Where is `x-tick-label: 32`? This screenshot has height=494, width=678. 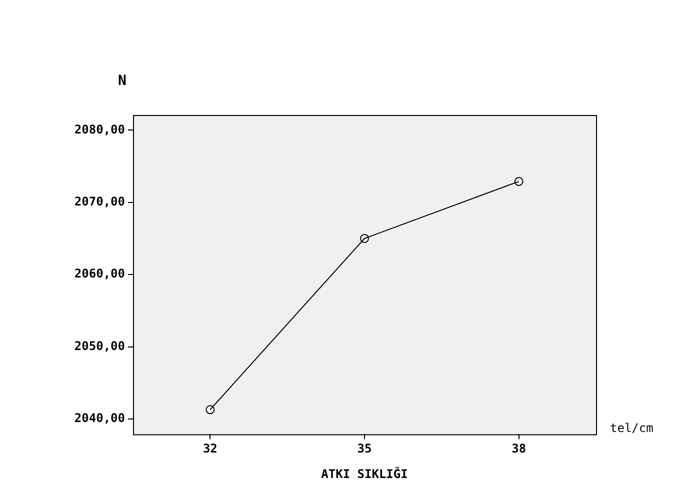
x-tick-label: 32 is located at coordinates (210, 449).